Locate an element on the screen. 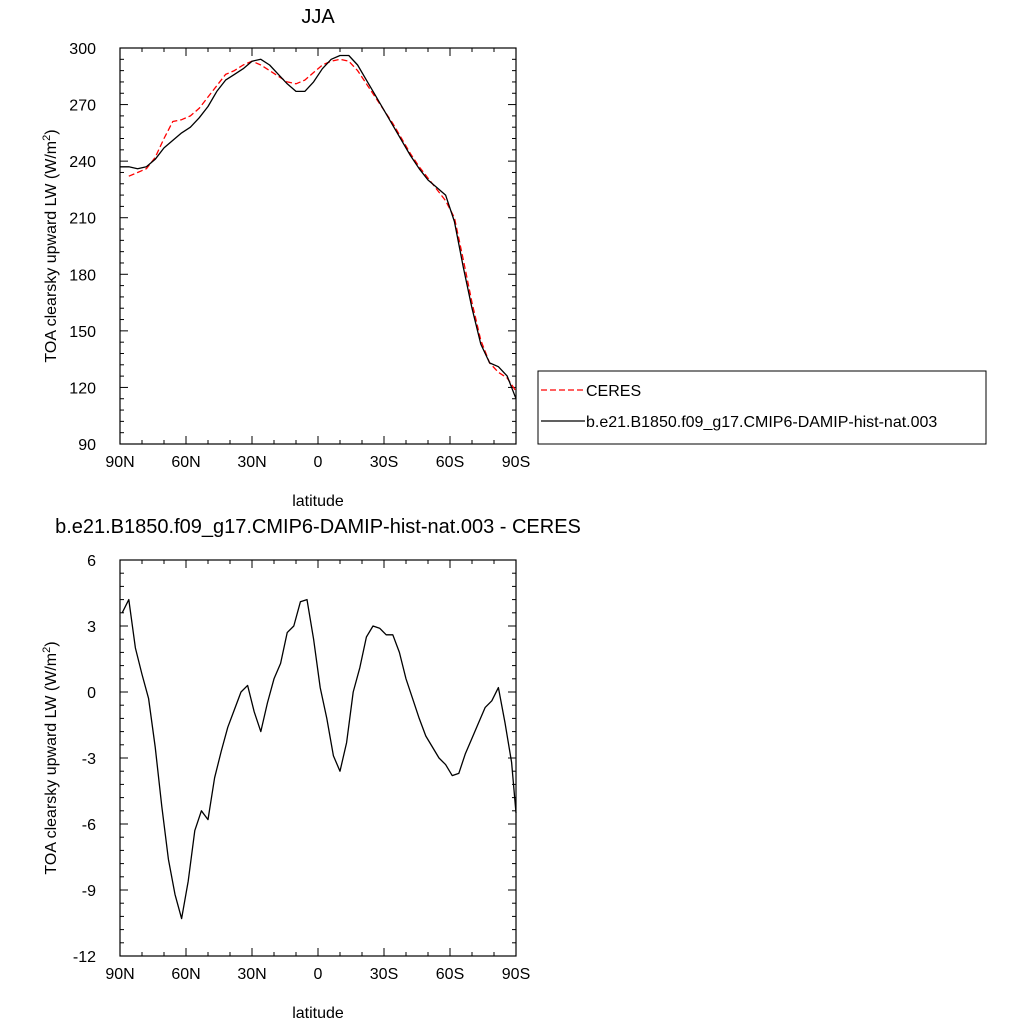  top-series-line-model is located at coordinates (318, 226).